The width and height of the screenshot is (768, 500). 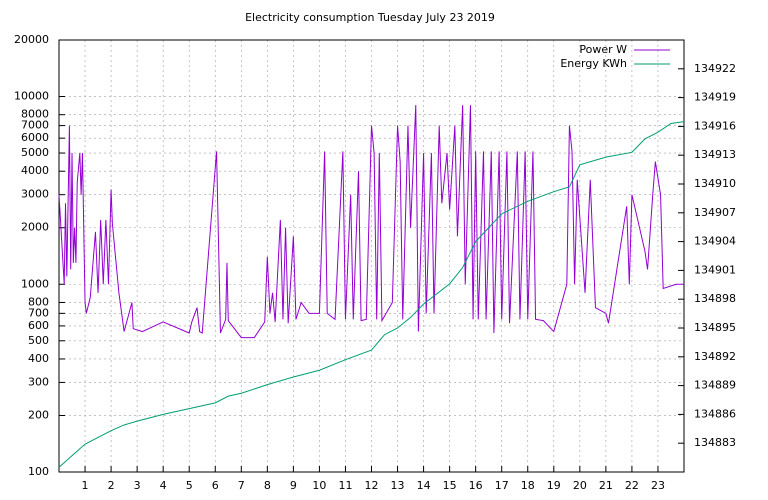 I want to click on y-tick-label: 400, so click(x=38, y=358).